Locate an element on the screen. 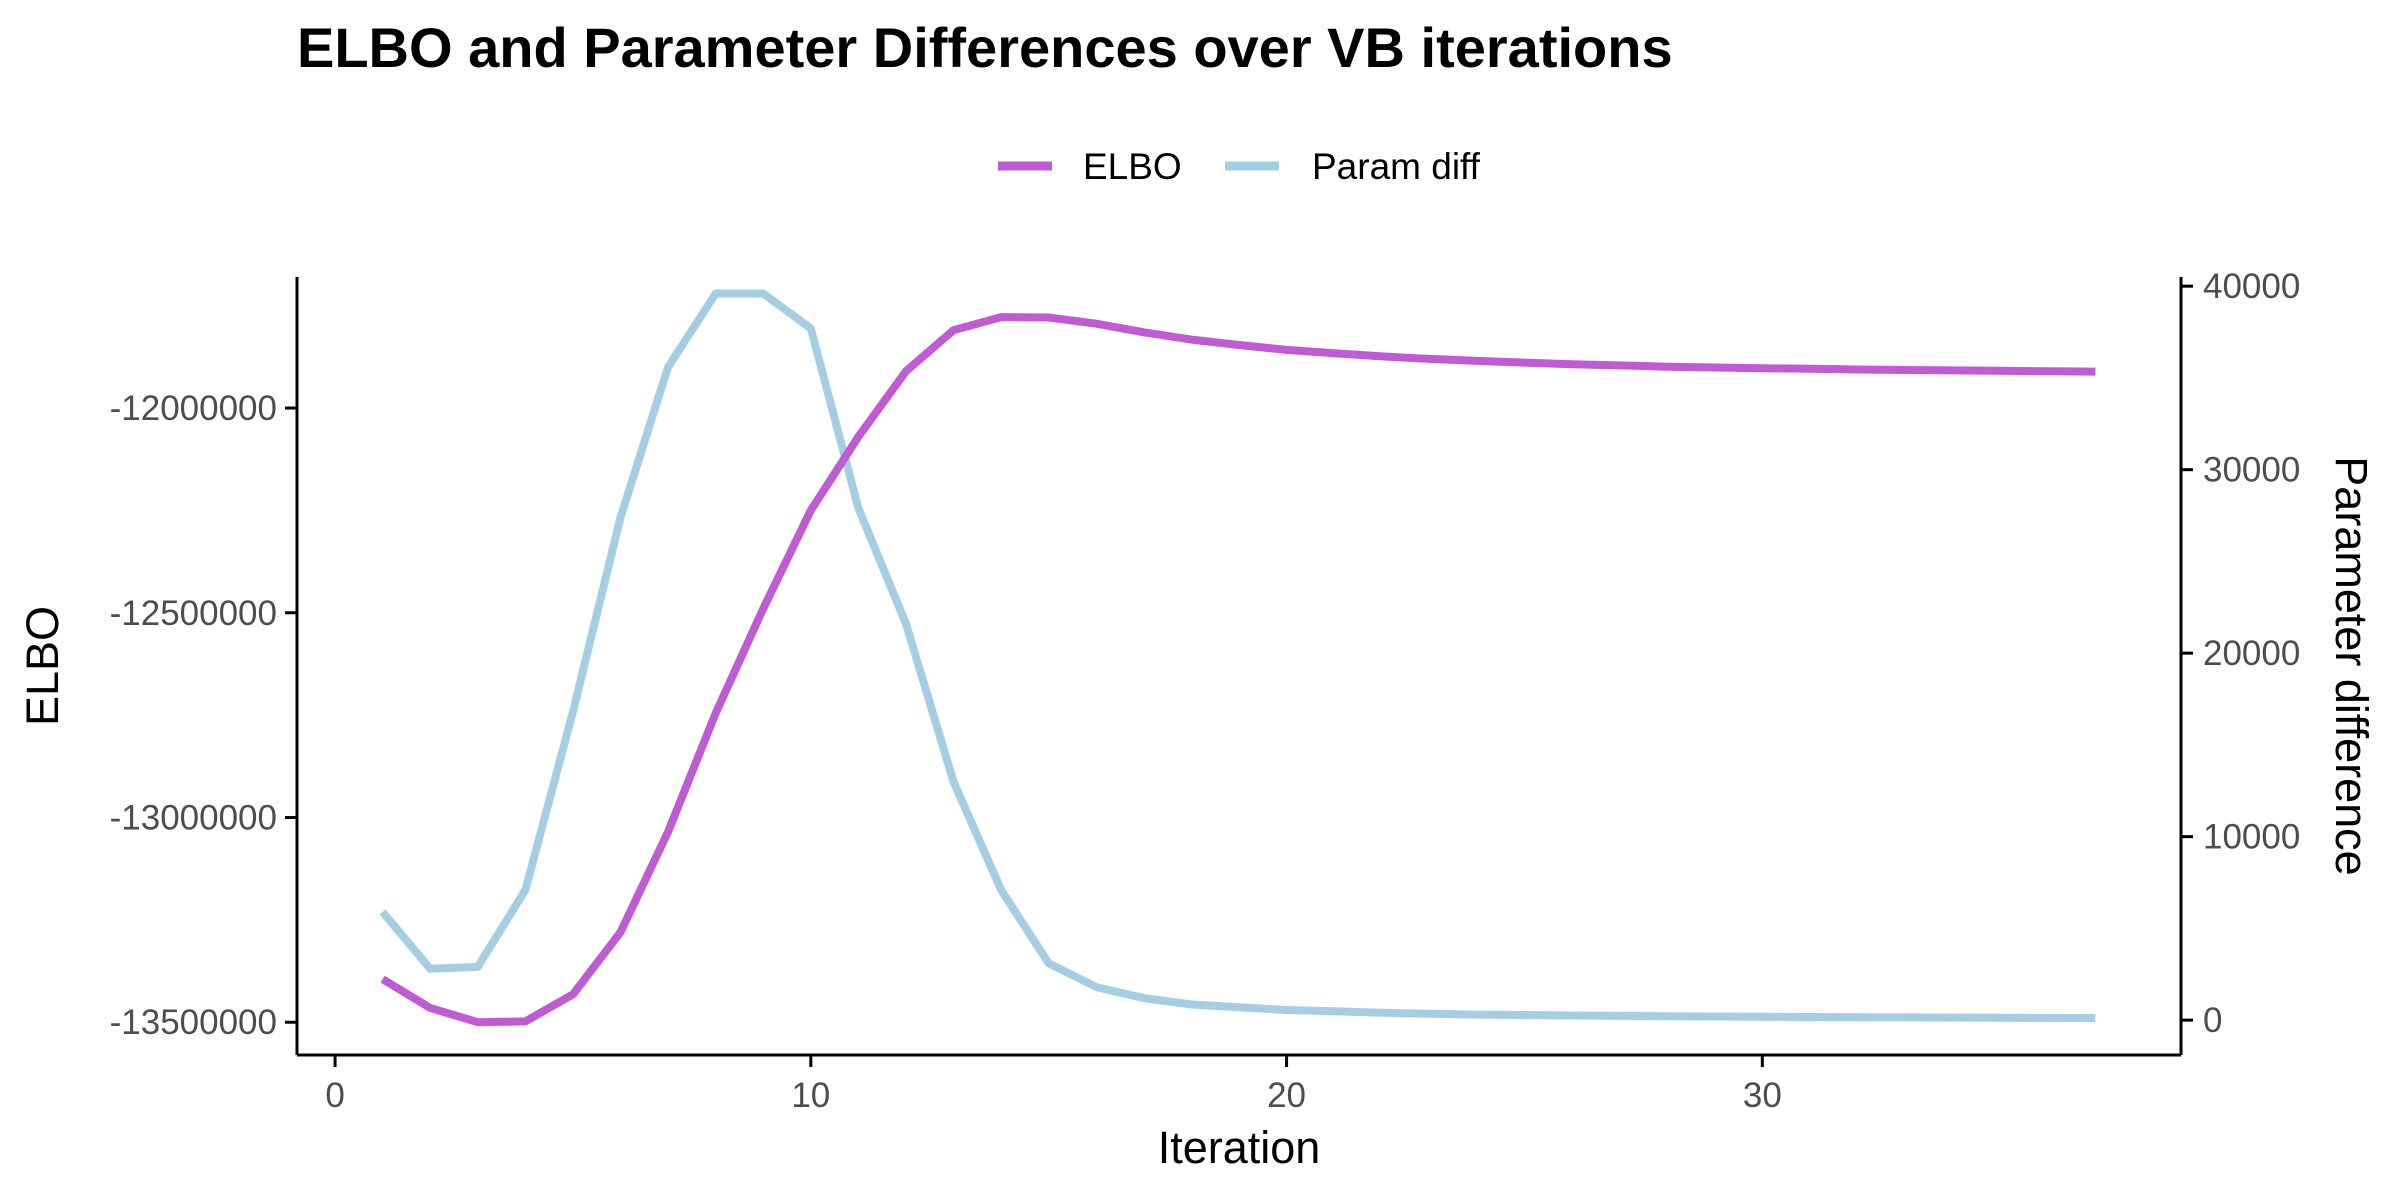 The image size is (2400, 1200). y-tick-label: -12500000 is located at coordinates (193, 613).